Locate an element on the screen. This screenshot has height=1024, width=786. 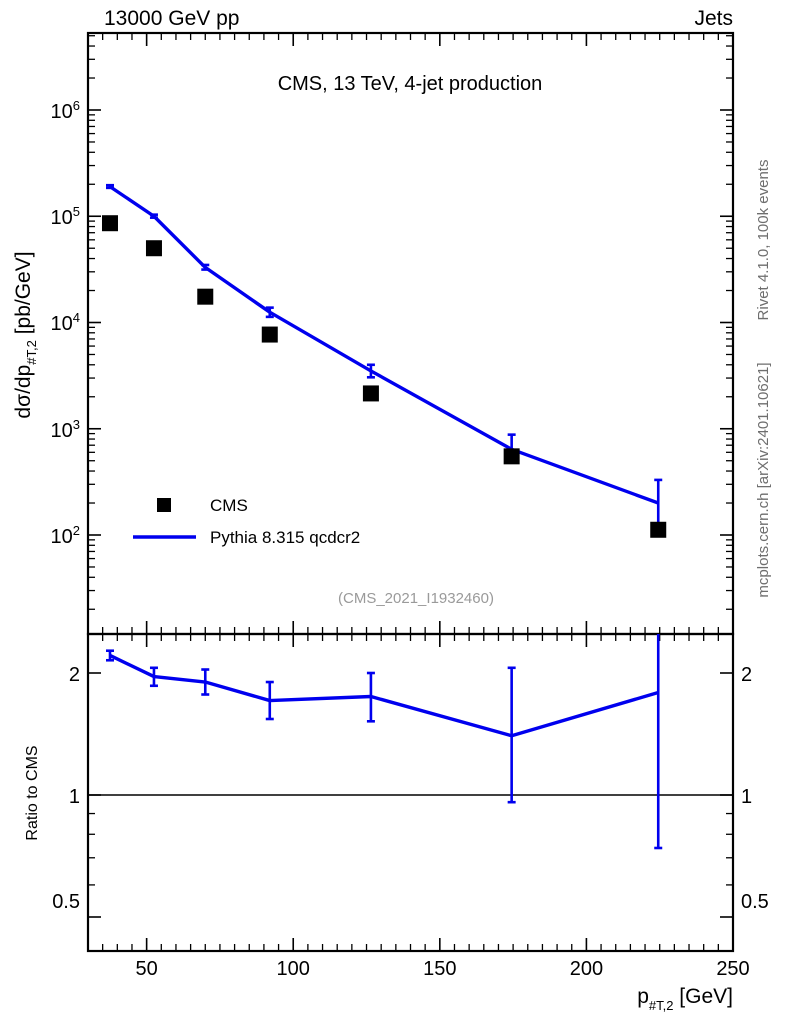
side-text-top: Rivet 4.1.0, 100k events is located at coordinates (763, 240).